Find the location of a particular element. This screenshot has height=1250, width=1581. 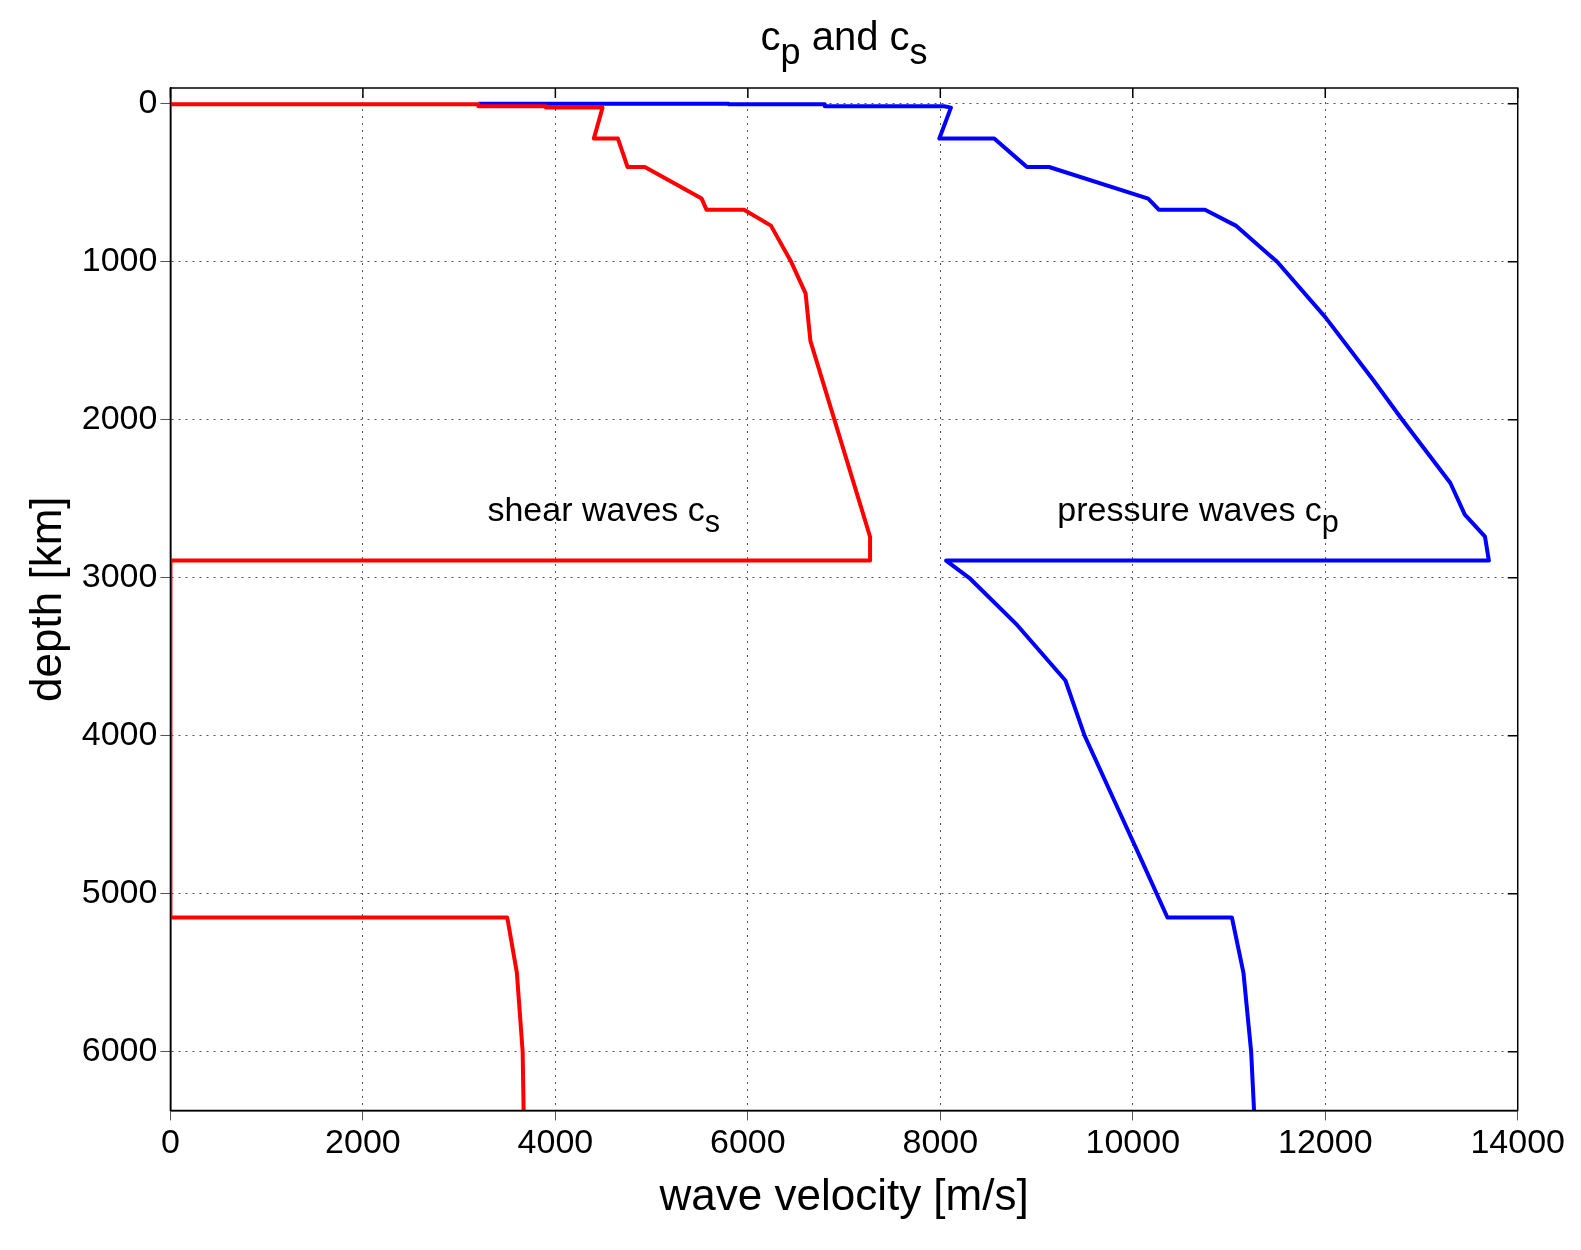

x-tick-label: 14000 is located at coordinates (1517, 1141).